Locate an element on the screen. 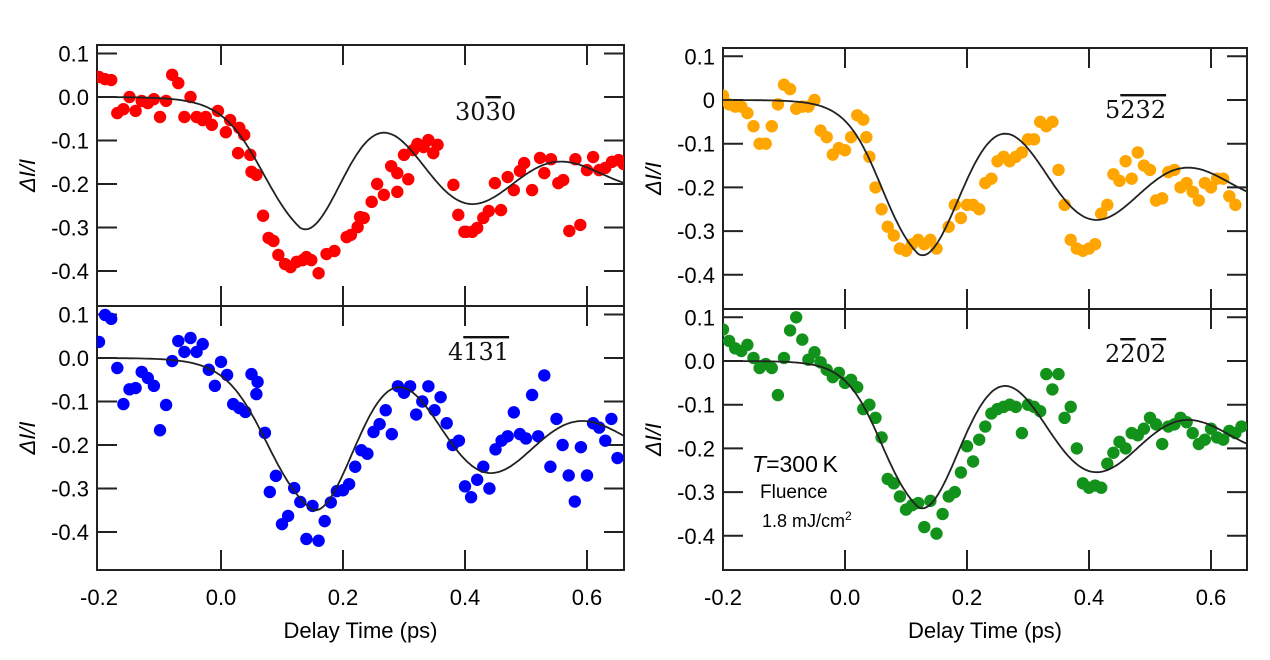 The image size is (1270, 660). y-tick-label: 0 is located at coordinates (709, 100).